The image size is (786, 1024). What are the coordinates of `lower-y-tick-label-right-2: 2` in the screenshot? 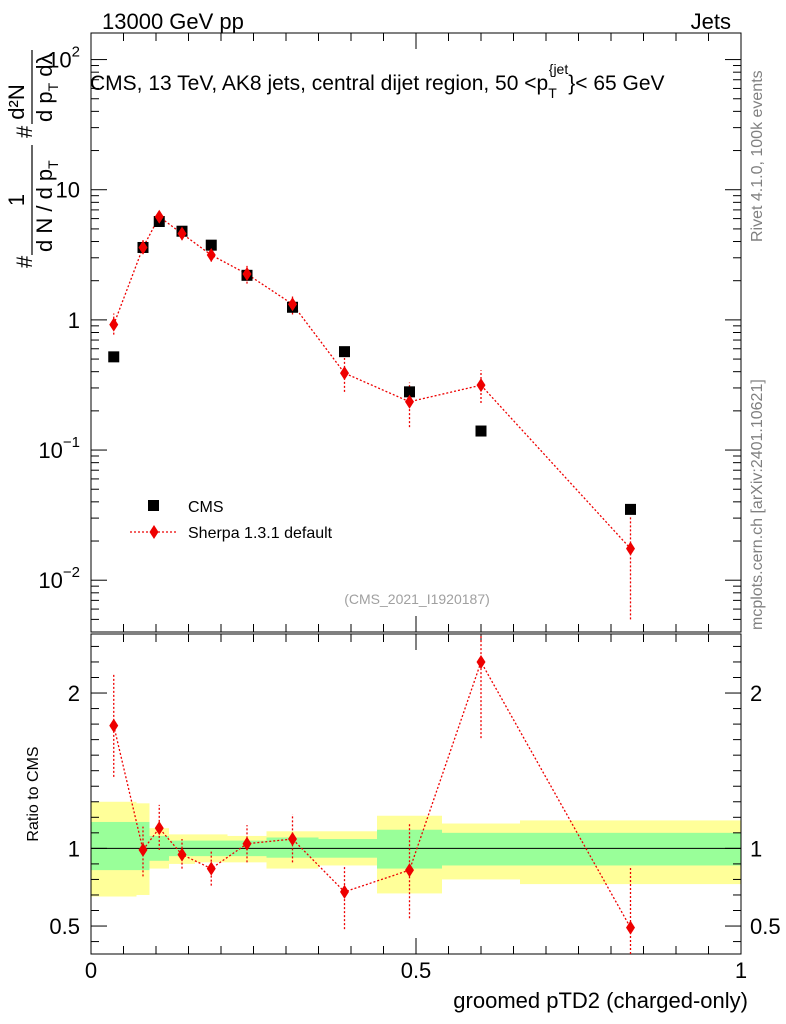 It's located at (756, 693).